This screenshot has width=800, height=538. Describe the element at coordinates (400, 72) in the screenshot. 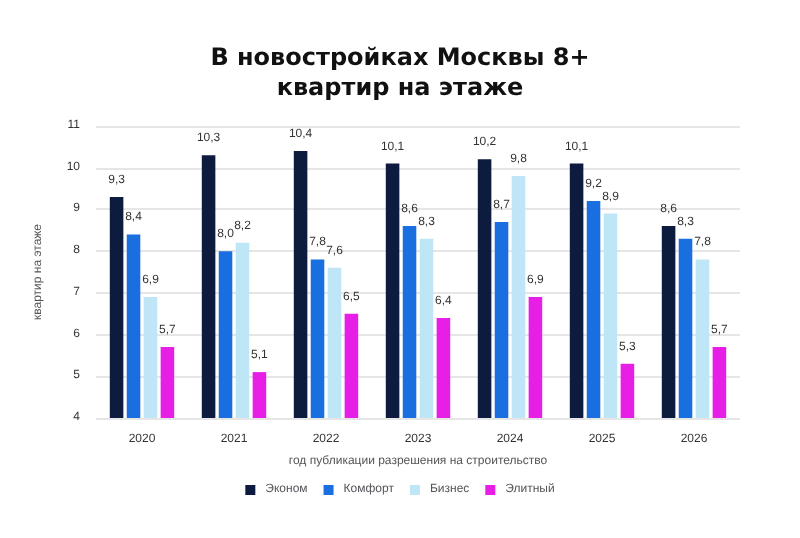

I see `chart-title: В новостройках Москвы 8+ квартир на этаже` at that location.